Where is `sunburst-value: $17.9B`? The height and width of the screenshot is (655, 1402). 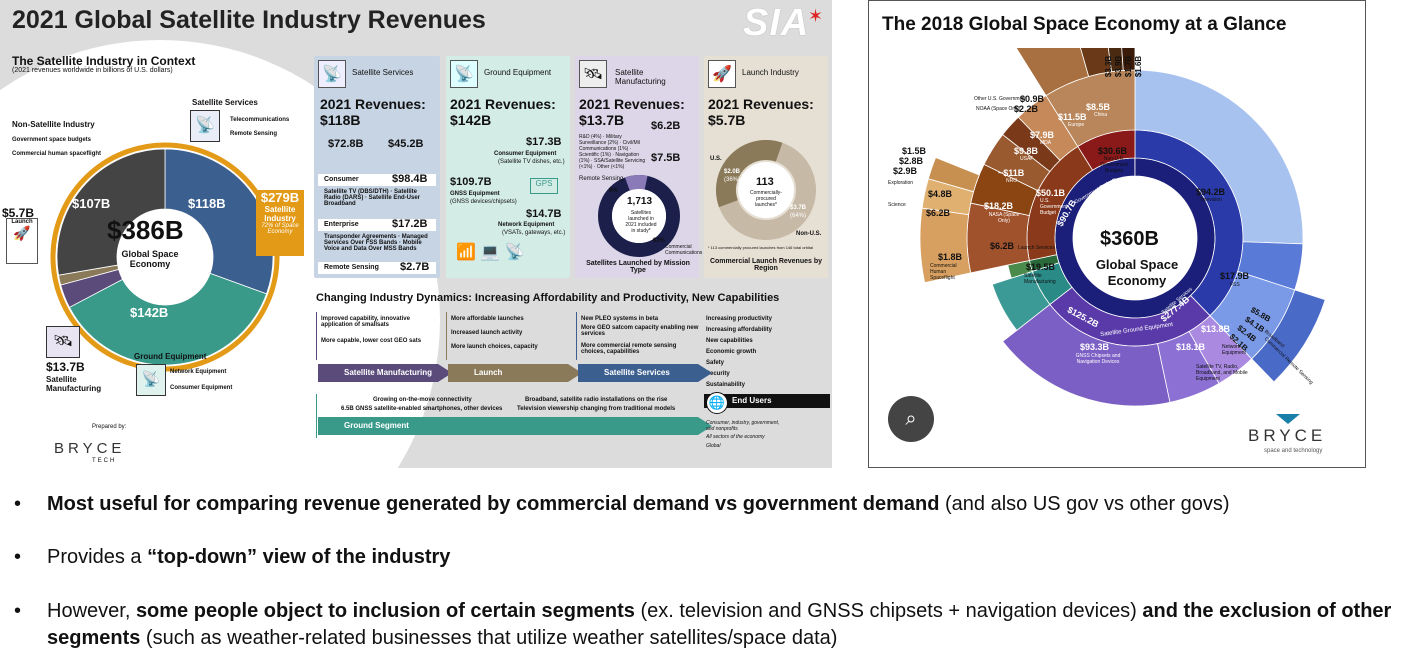
sunburst-value: $17.9B is located at coordinates (1235, 276).